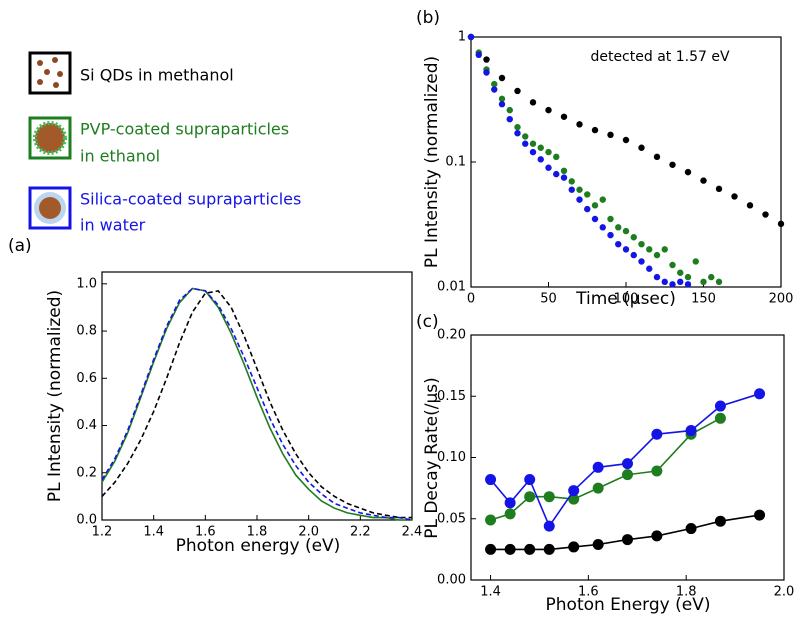 The image size is (800, 617). What do you see at coordinates (86, 283) in the screenshot?
I see `y-tick-label: 1.0` at bounding box center [86, 283].